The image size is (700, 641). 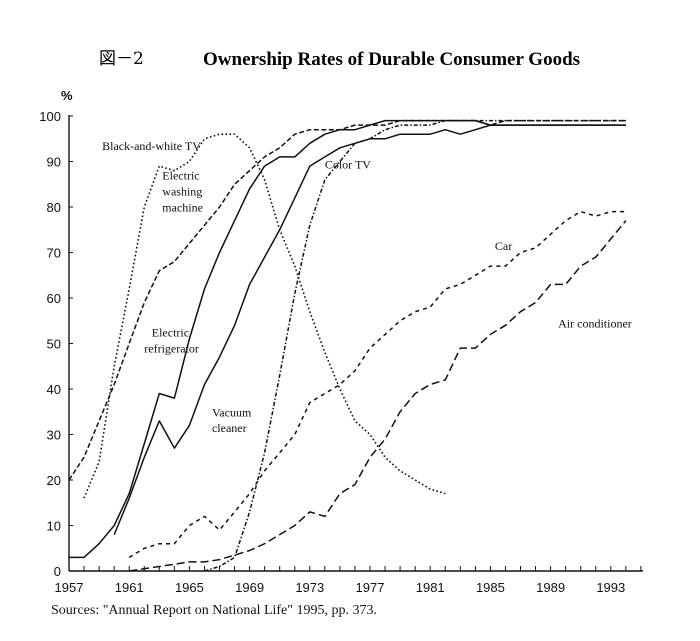 I want to click on y-tick-label: 90, so click(x=54, y=162).